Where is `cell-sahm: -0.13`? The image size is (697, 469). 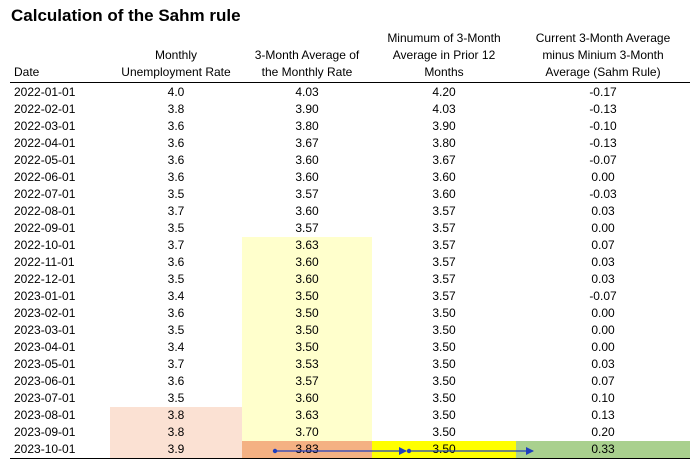 cell-sahm: -0.13 is located at coordinates (603, 109).